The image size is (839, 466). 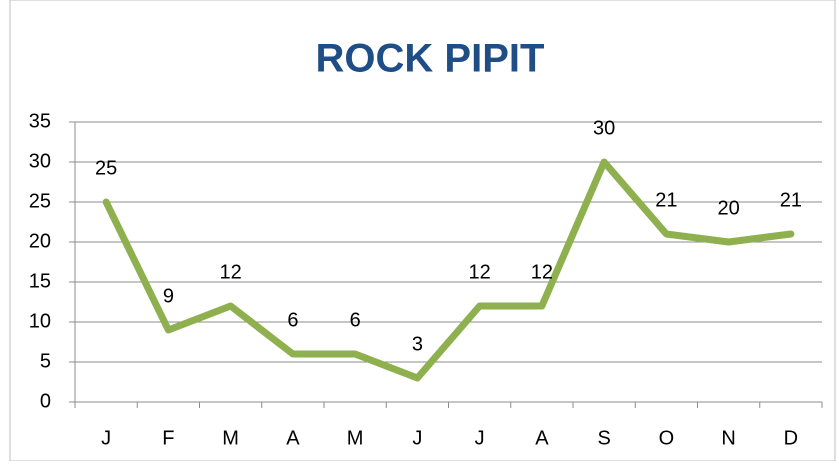 What do you see at coordinates (45, 401) in the screenshot?
I see `y-tick-label: 0` at bounding box center [45, 401].